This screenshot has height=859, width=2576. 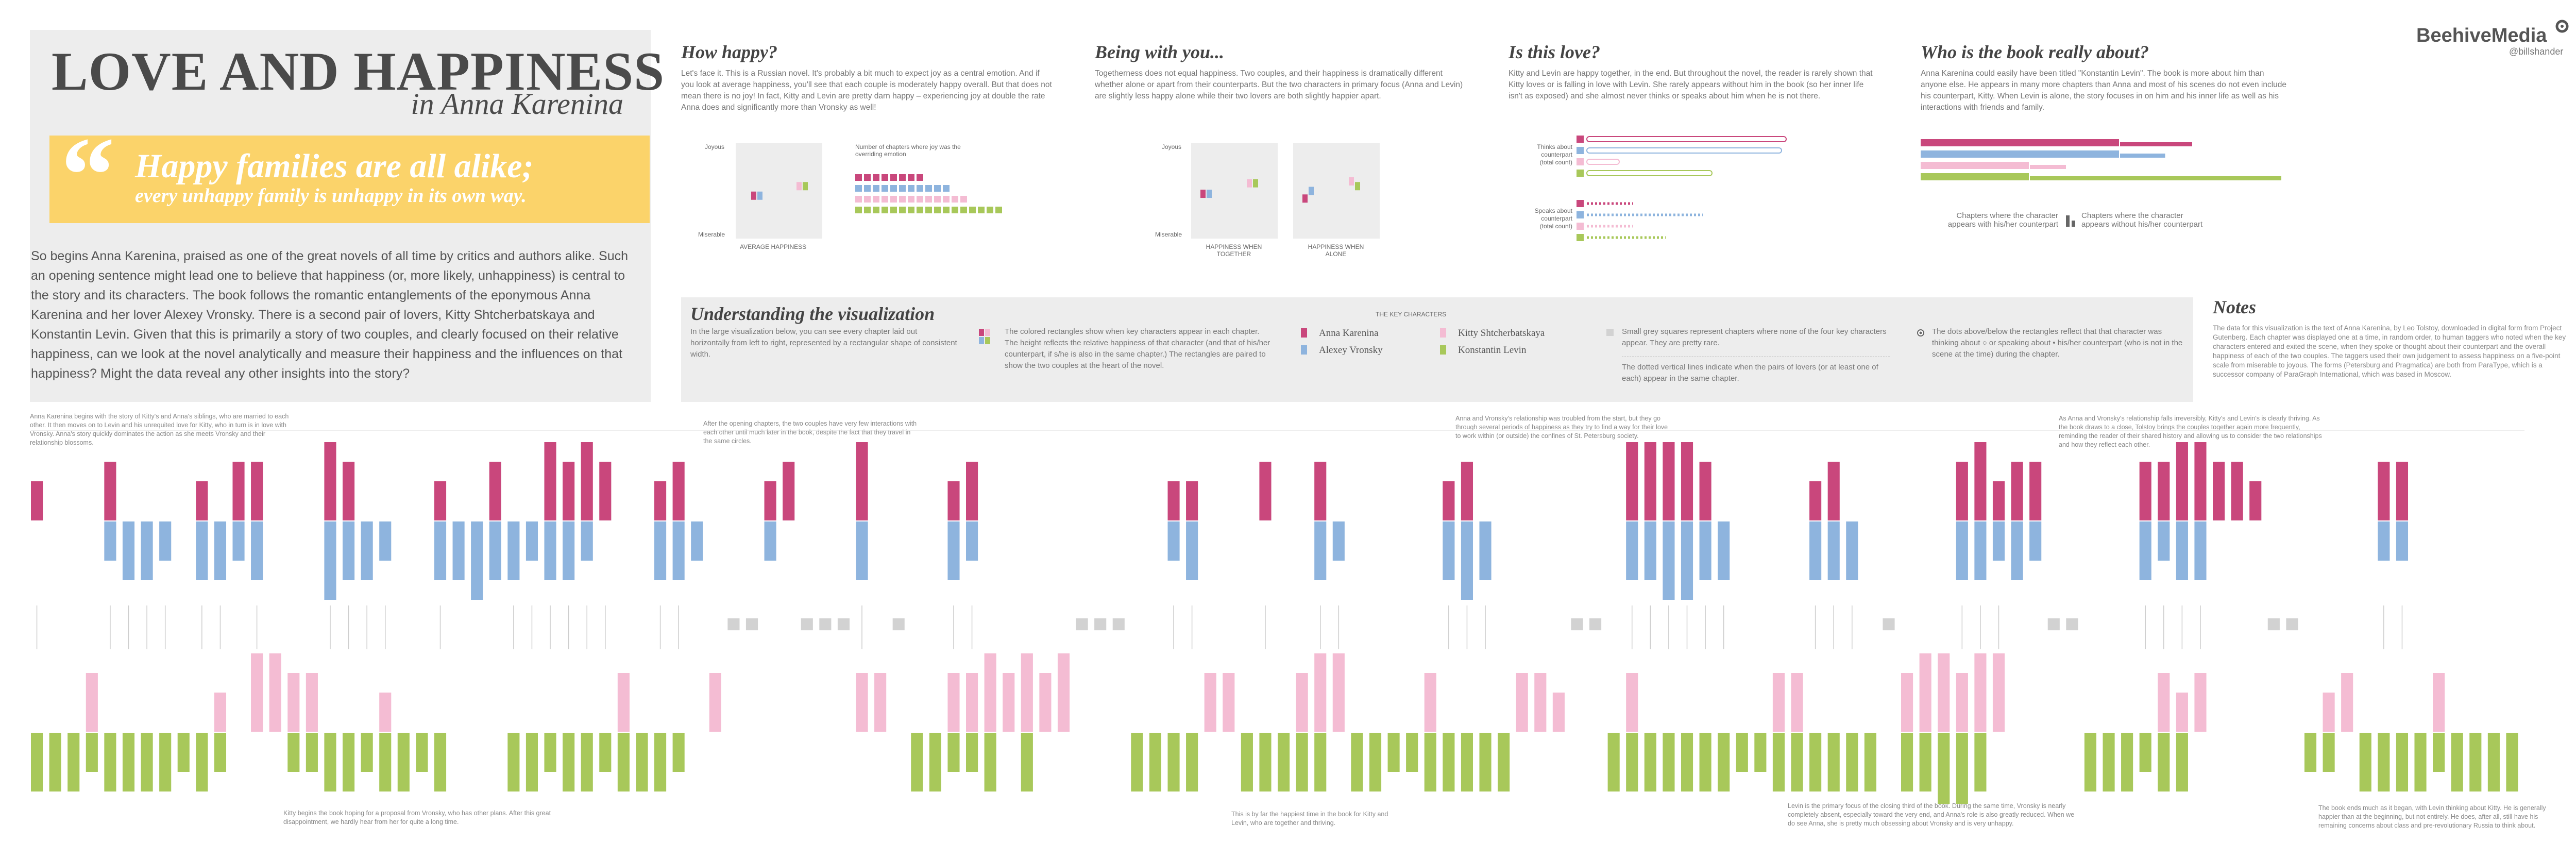 What do you see at coordinates (1304, 350) in the screenshot?
I see `vronsky-swatch` at bounding box center [1304, 350].